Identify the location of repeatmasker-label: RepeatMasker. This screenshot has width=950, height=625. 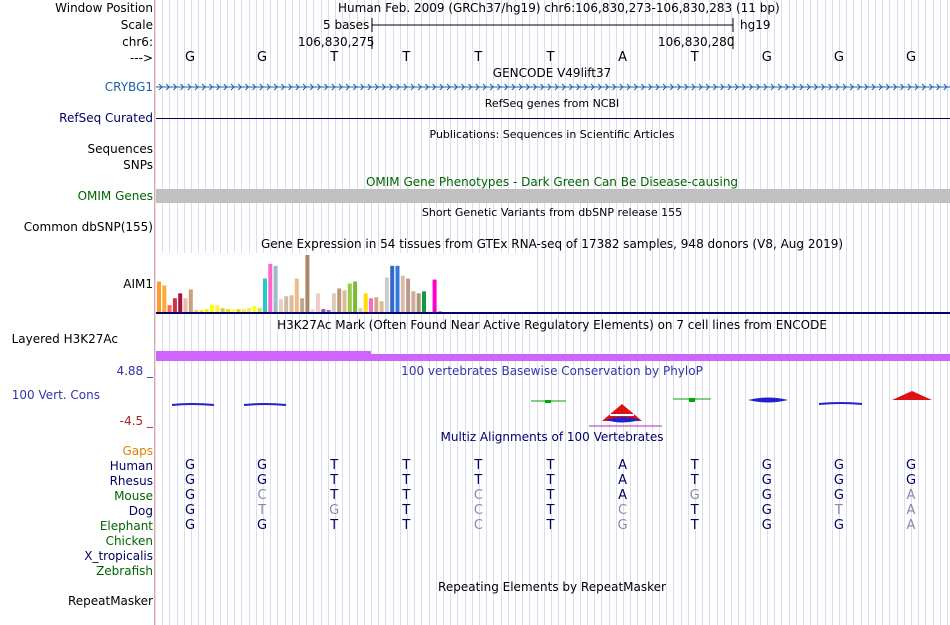
(110, 601).